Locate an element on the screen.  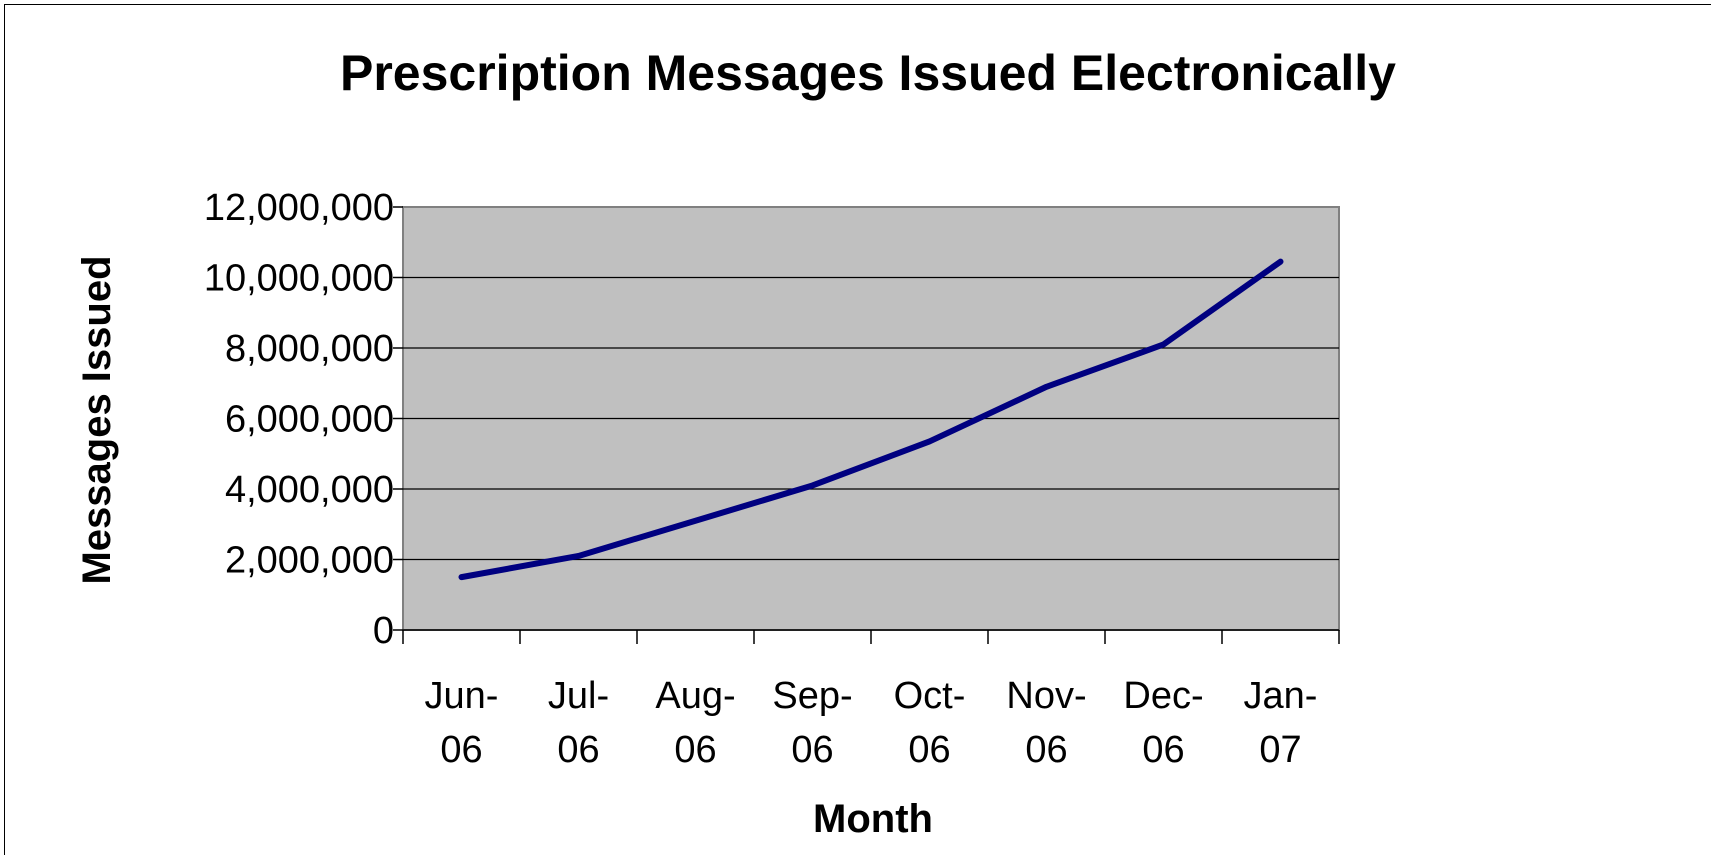
y-tick-label: 12,000,000 is located at coordinates (299, 208).